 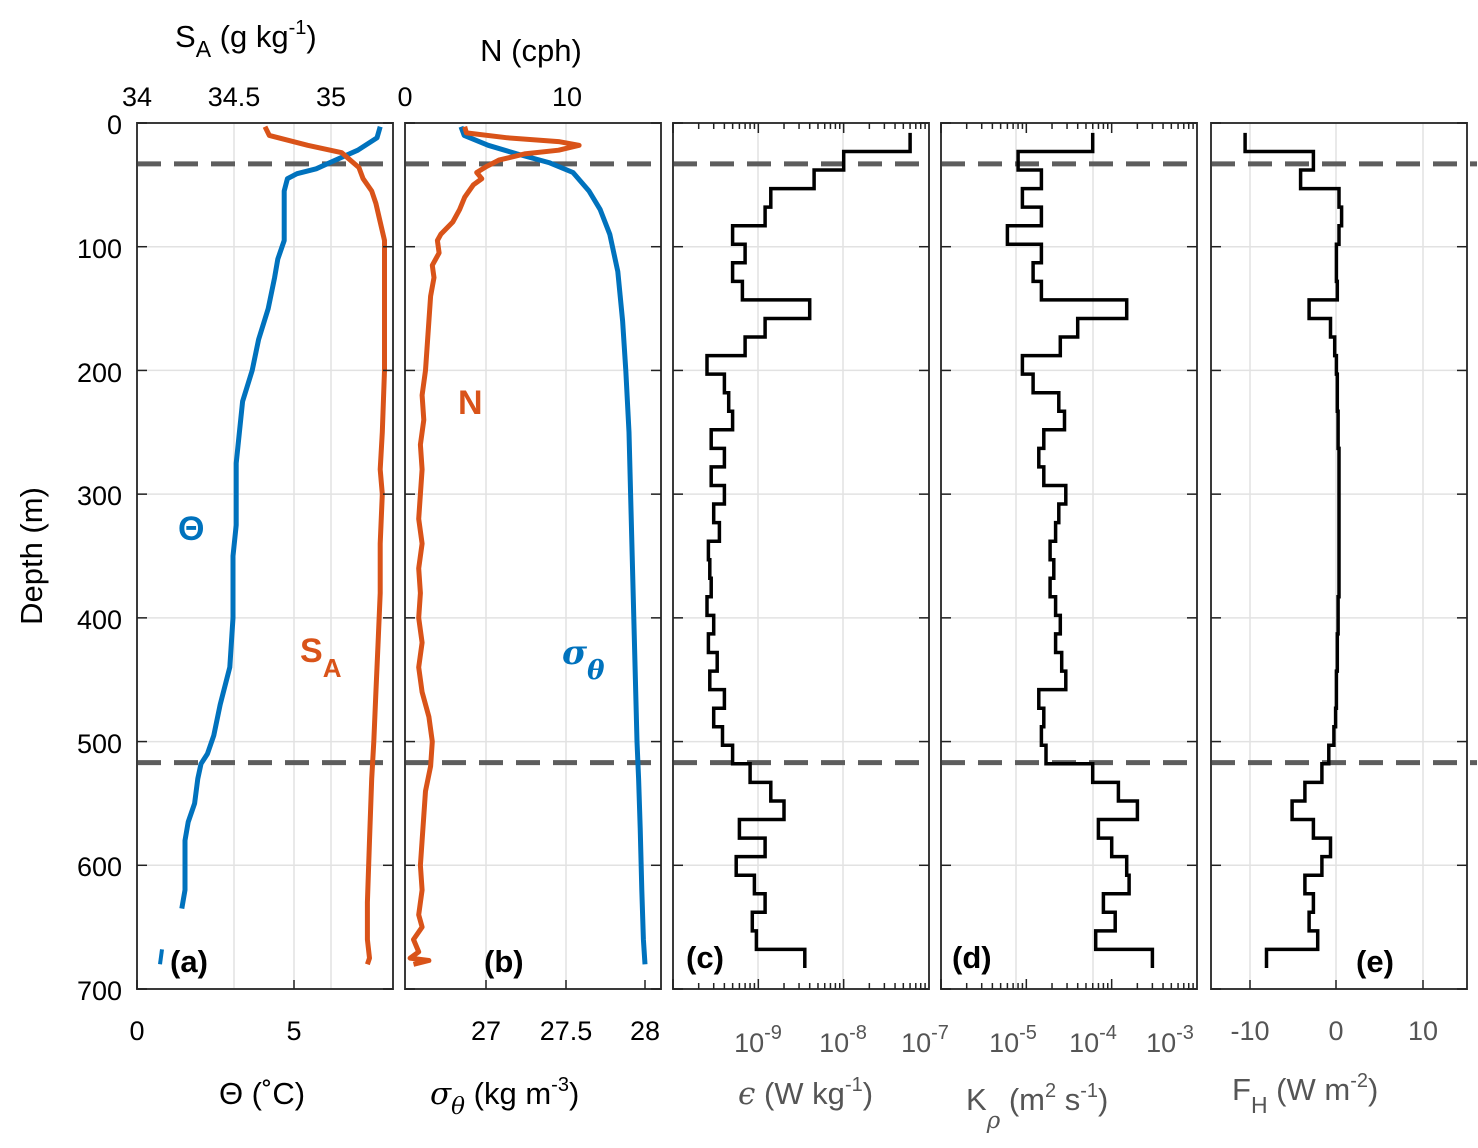 I want to click on panel-a-grid, so click(x=265, y=556).